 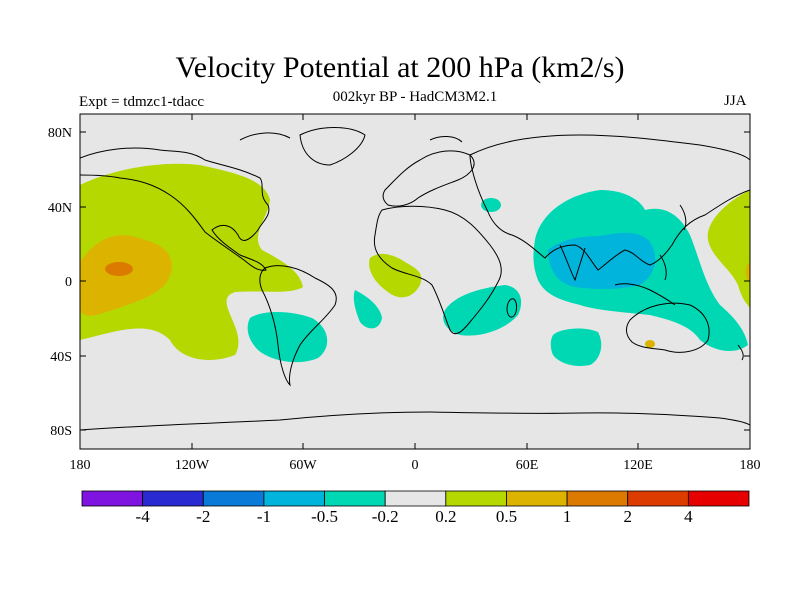 I want to click on contour-negative-south-indian, so click(x=576, y=347).